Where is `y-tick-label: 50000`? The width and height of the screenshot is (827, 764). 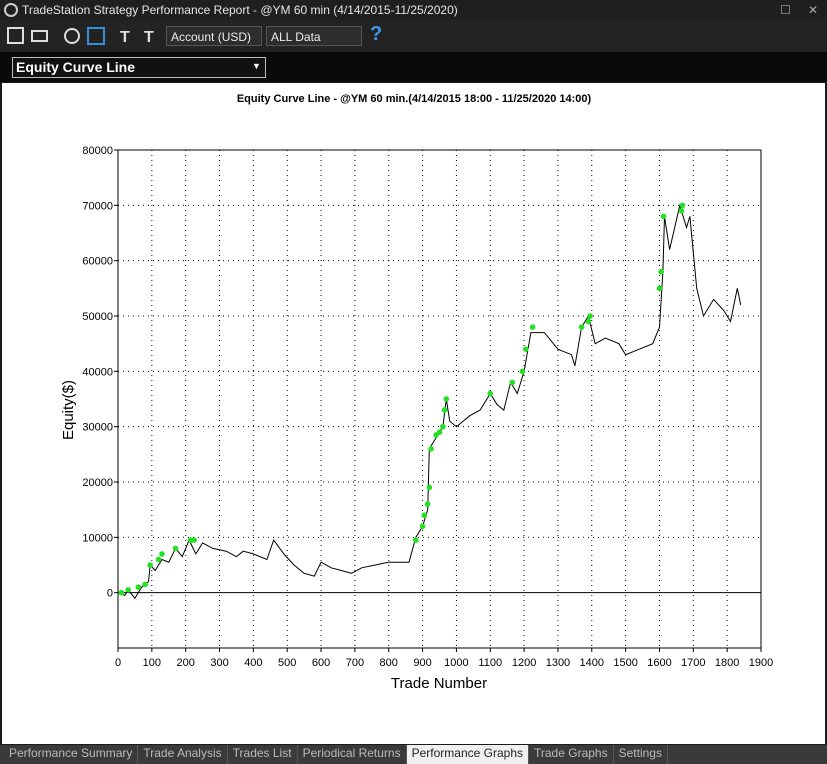
y-tick-label: 50000 is located at coordinates (97, 317).